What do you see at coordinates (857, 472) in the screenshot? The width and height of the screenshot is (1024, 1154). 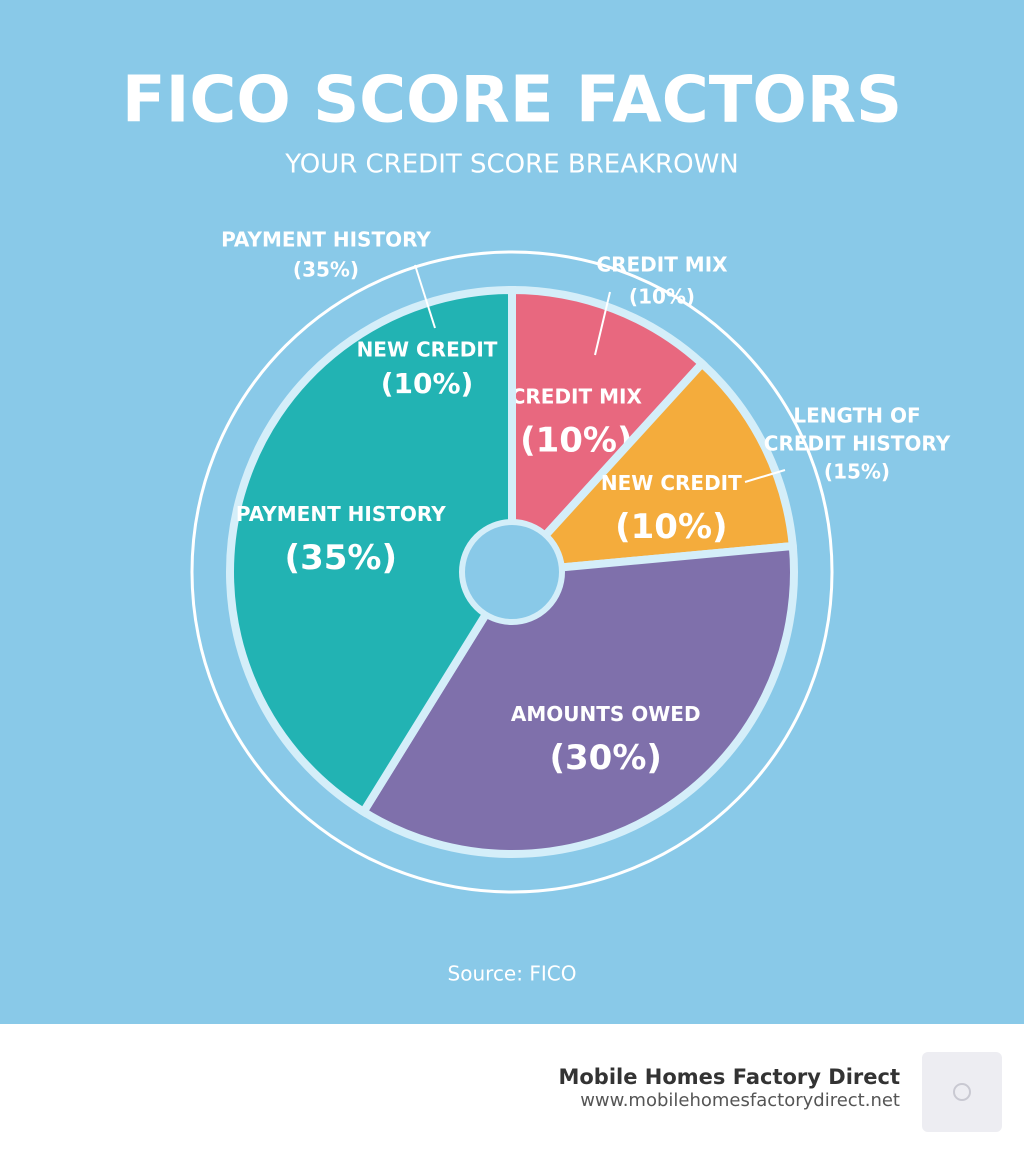 I see `annotation: (15%)` at bounding box center [857, 472].